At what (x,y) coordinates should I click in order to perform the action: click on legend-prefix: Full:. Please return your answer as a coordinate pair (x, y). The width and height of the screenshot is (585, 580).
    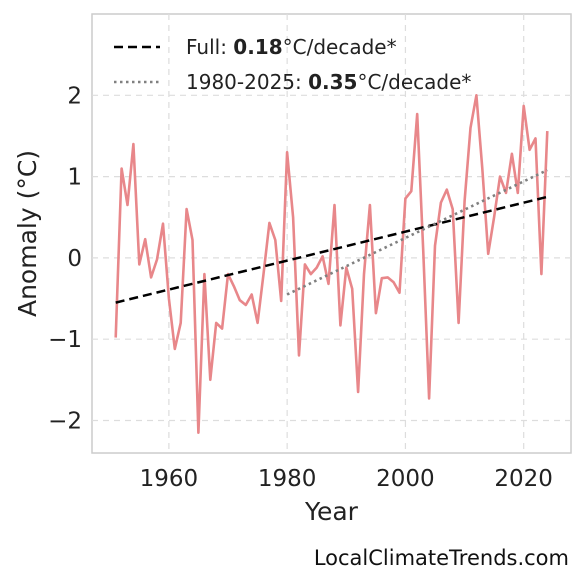
    Looking at the image, I should click on (209, 47).